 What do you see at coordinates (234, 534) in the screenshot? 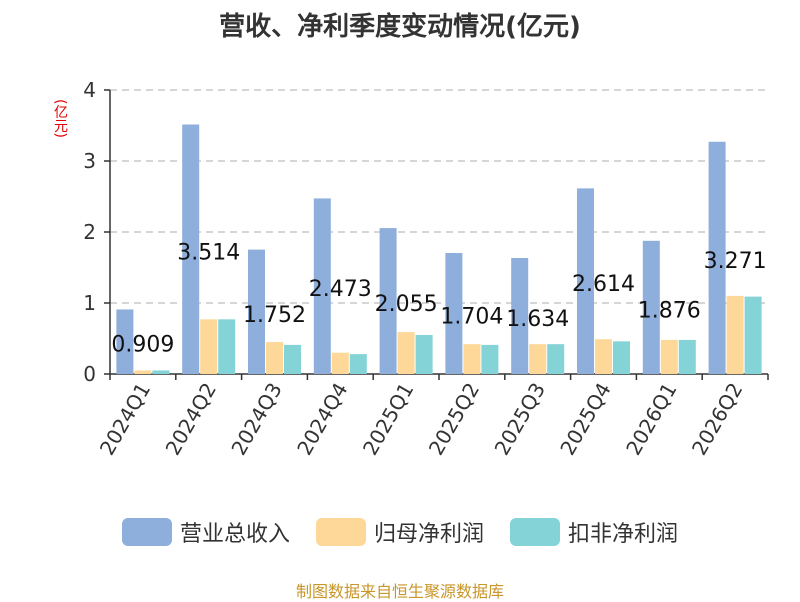
I see `legend-label: 营业总收入` at bounding box center [234, 534].